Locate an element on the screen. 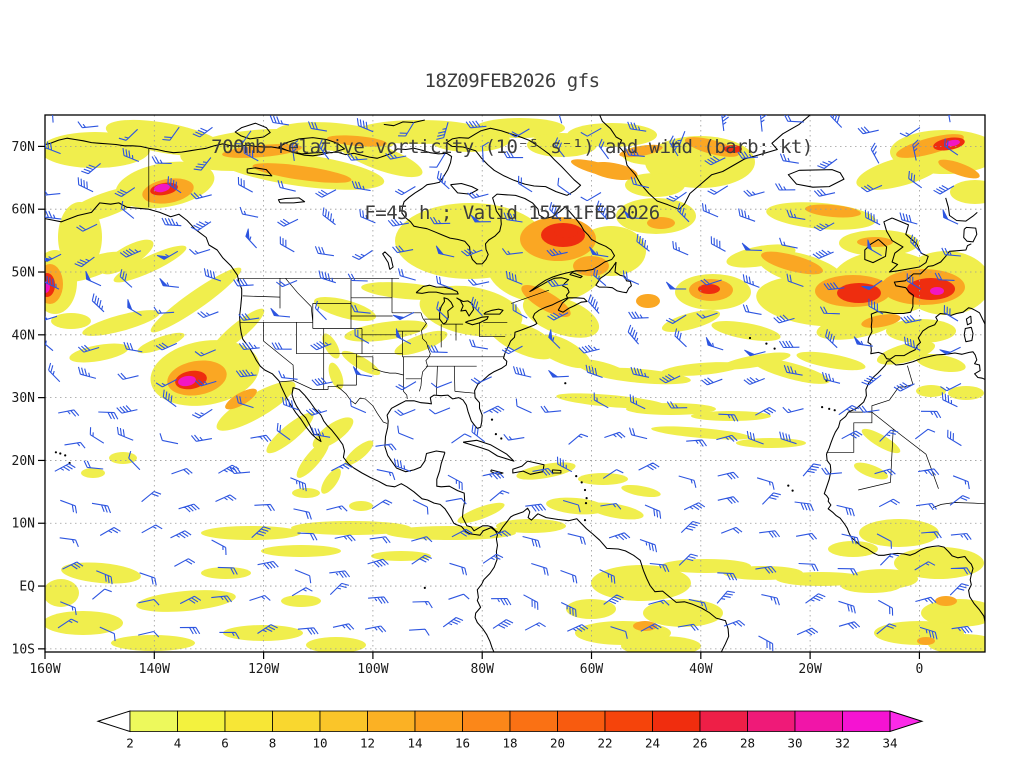  colorbar-right-arrow is located at coordinates (906, 721).